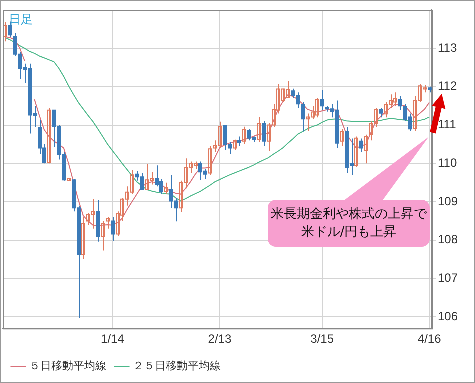 This screenshot has width=475, height=383. What do you see at coordinates (220, 339) in the screenshot?
I see `x-tick-label: 2/13` at bounding box center [220, 339].